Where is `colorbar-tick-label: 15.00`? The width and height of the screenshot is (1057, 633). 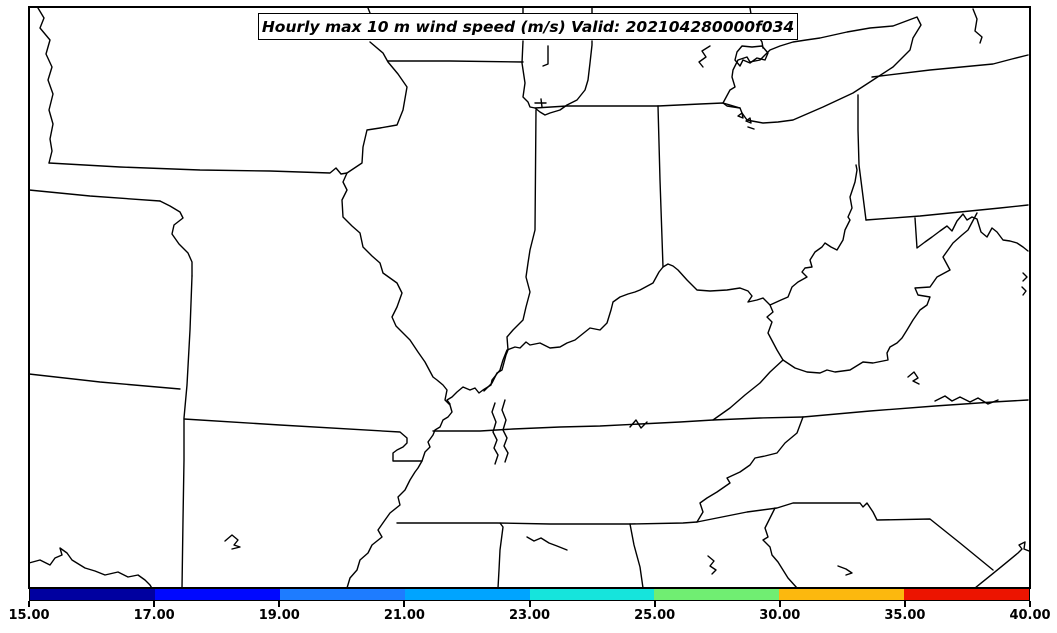
colorbar-tick-label: 15.00 is located at coordinates (29, 615).